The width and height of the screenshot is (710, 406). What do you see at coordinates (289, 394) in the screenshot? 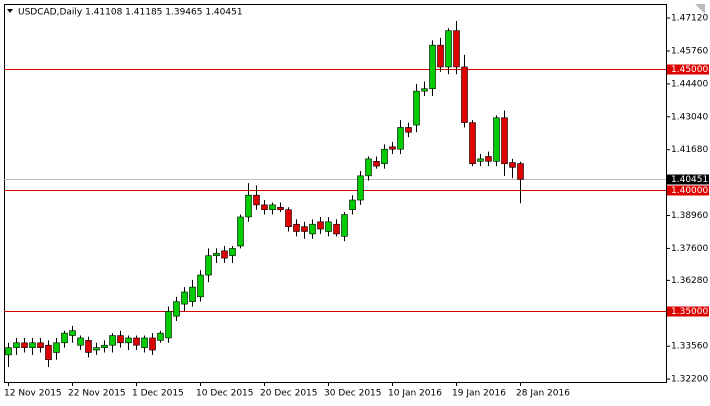
I see `x-tick-label: 20 Dec 2015` at bounding box center [289, 394].